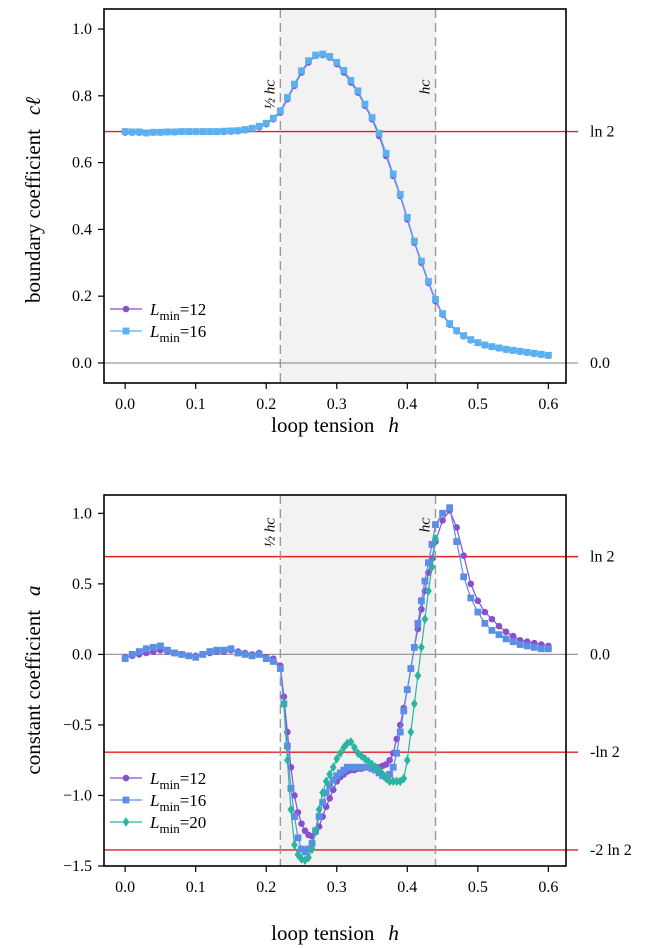  What do you see at coordinates (426, 87) in the screenshot?
I see `vertical-marker-label: hᴄ` at bounding box center [426, 87].